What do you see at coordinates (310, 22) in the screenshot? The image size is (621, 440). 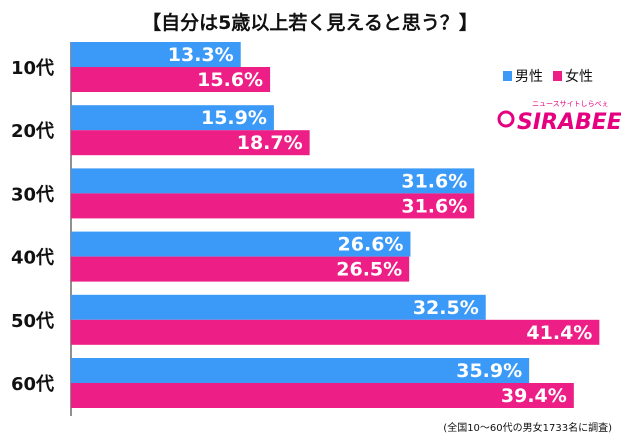 I see `chart-title: 【自分は5歳以上若く見えると思う？】` at bounding box center [310, 22].